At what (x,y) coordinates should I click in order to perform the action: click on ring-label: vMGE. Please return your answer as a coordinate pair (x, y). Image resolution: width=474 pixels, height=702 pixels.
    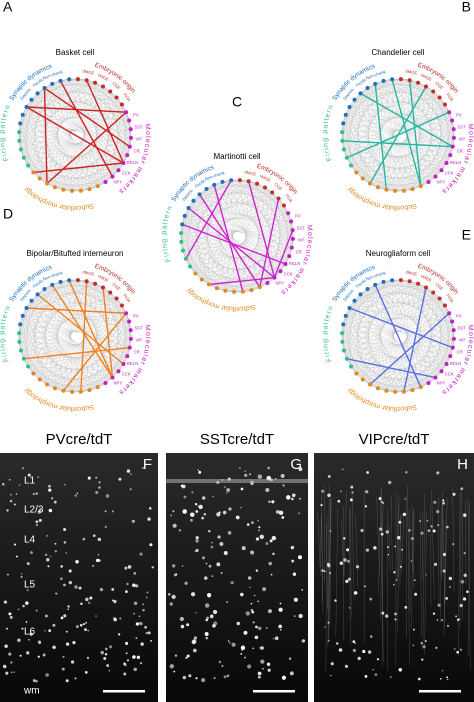
    Looking at the image, I should click on (265, 178).